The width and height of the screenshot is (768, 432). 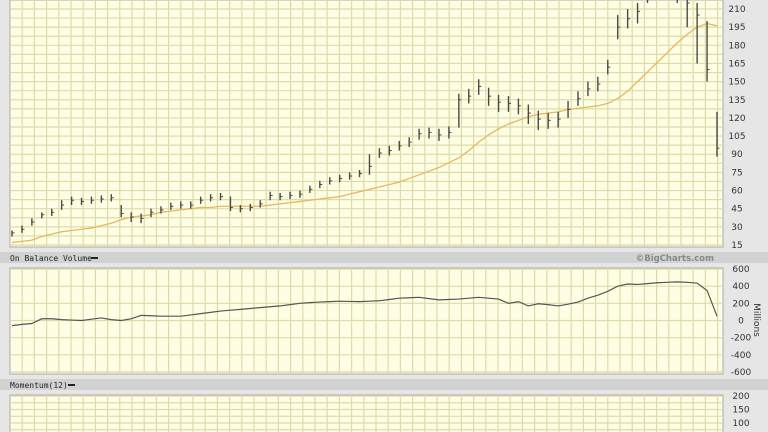 I want to click on price-tick-label: 30, so click(x=737, y=228).